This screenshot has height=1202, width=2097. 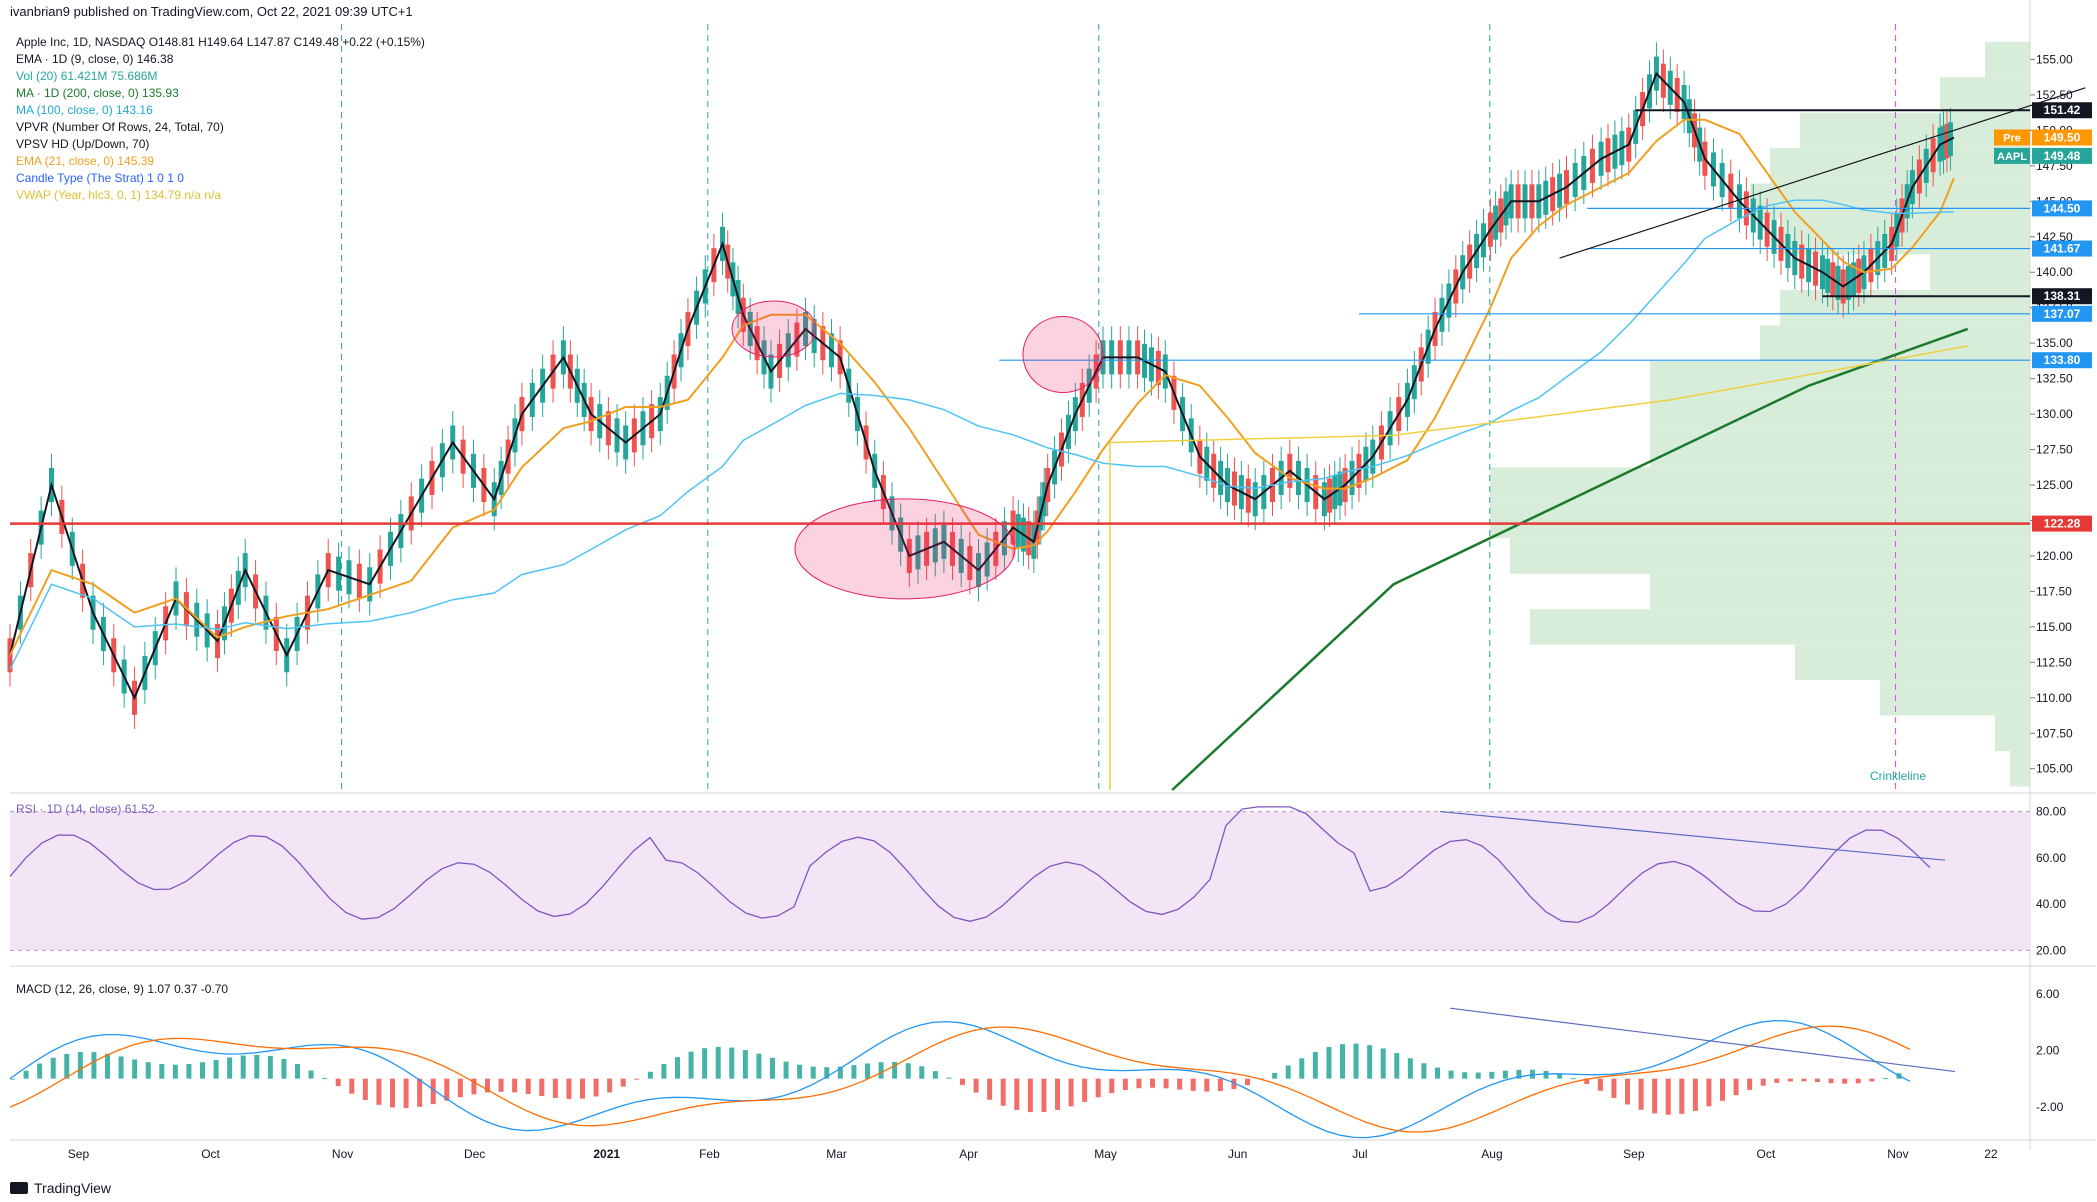 What do you see at coordinates (2062, 314) in the screenshot?
I see `price-label: 137.07` at bounding box center [2062, 314].